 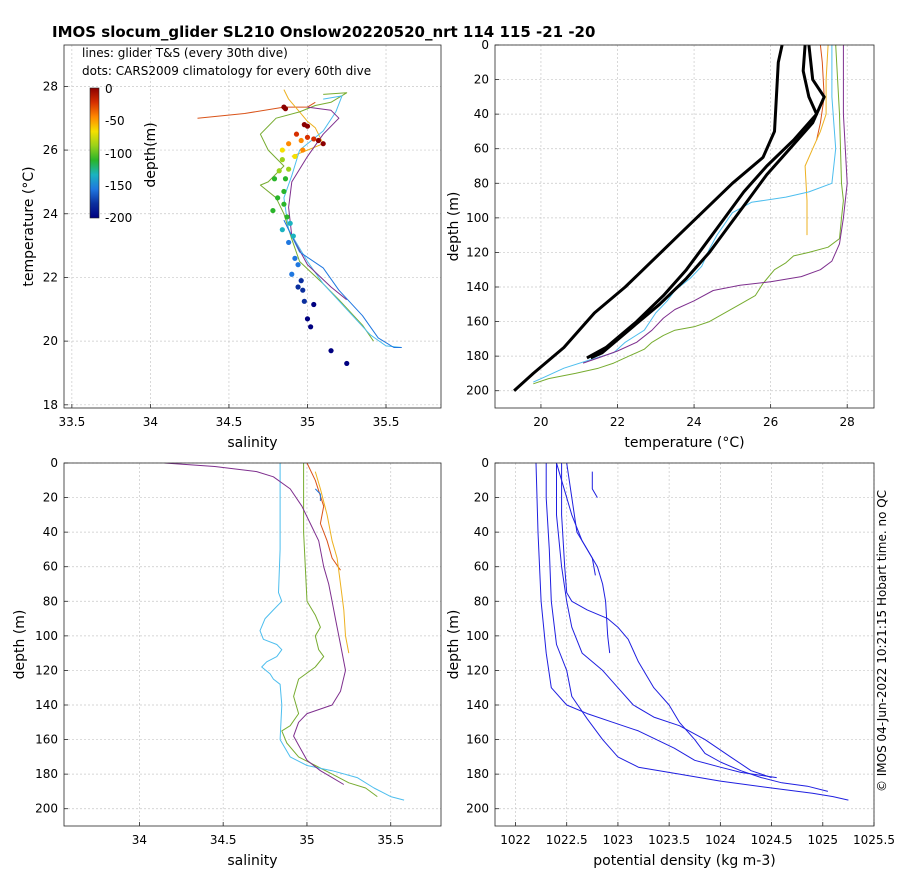 I want to click on ts-plot-area, so click(x=299, y=228).